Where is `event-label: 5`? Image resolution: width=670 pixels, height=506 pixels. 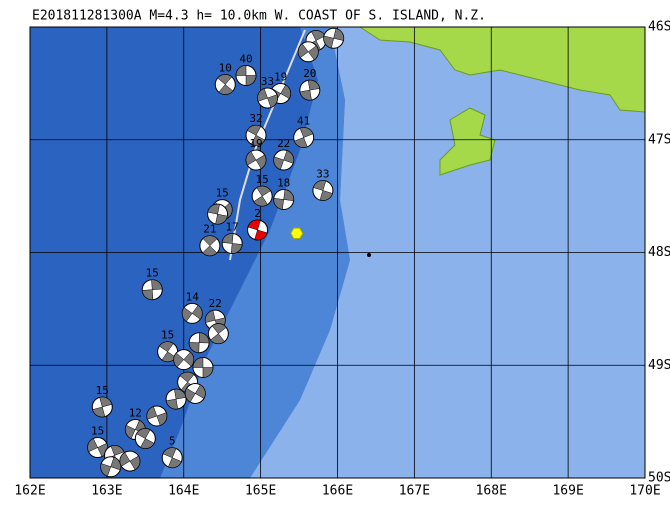 event-label: 5 is located at coordinates (172, 441).